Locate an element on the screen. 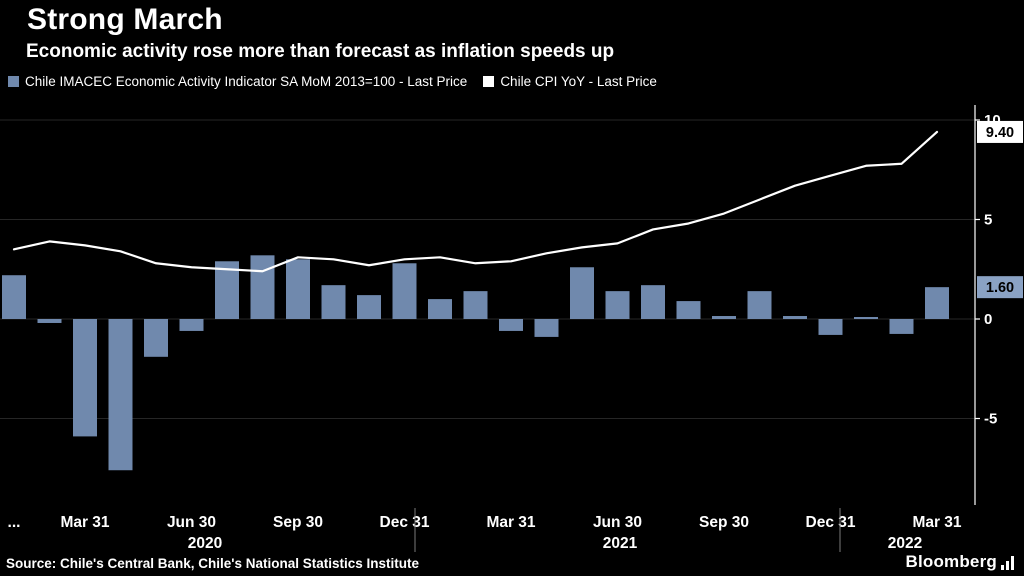 The width and height of the screenshot is (1024, 576). legend-item-cpi: Chile CPI YoY - Last Price is located at coordinates (570, 81).